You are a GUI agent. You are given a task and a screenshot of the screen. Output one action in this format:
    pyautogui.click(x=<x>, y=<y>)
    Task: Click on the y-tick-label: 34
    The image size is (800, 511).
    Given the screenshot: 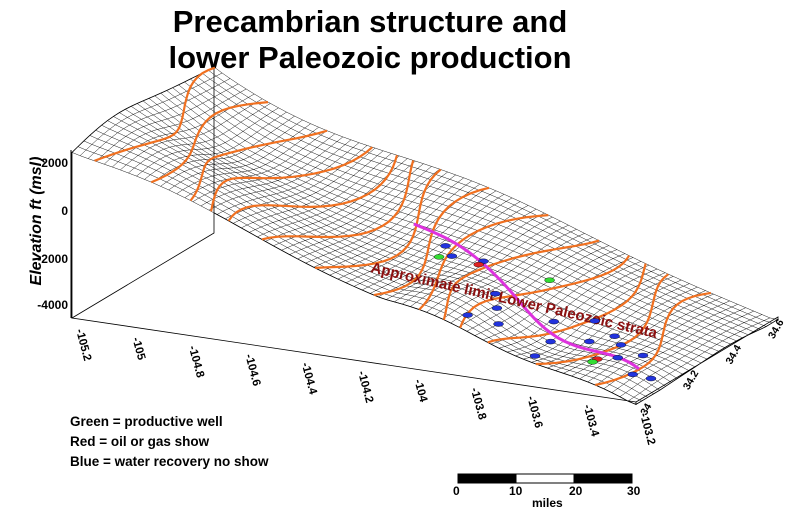 What is the action you would take?
    pyautogui.click(x=646, y=409)
    